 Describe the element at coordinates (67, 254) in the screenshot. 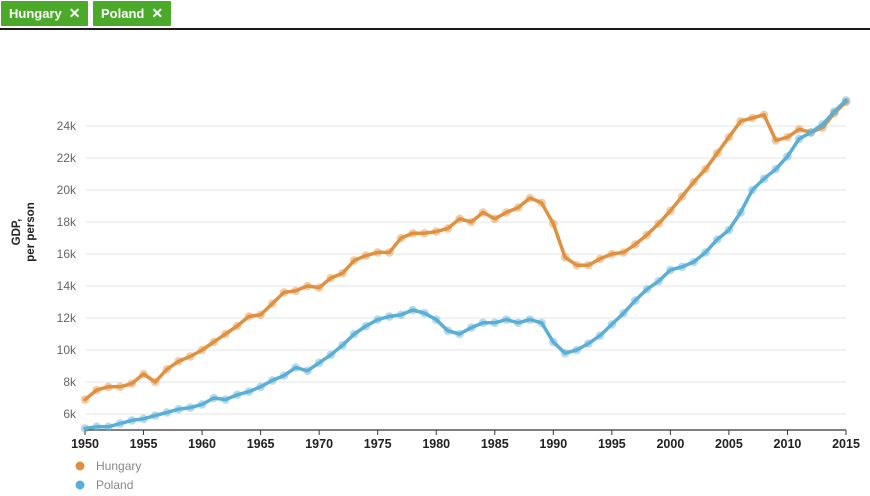

I see `y-tick-label: 16k` at that location.